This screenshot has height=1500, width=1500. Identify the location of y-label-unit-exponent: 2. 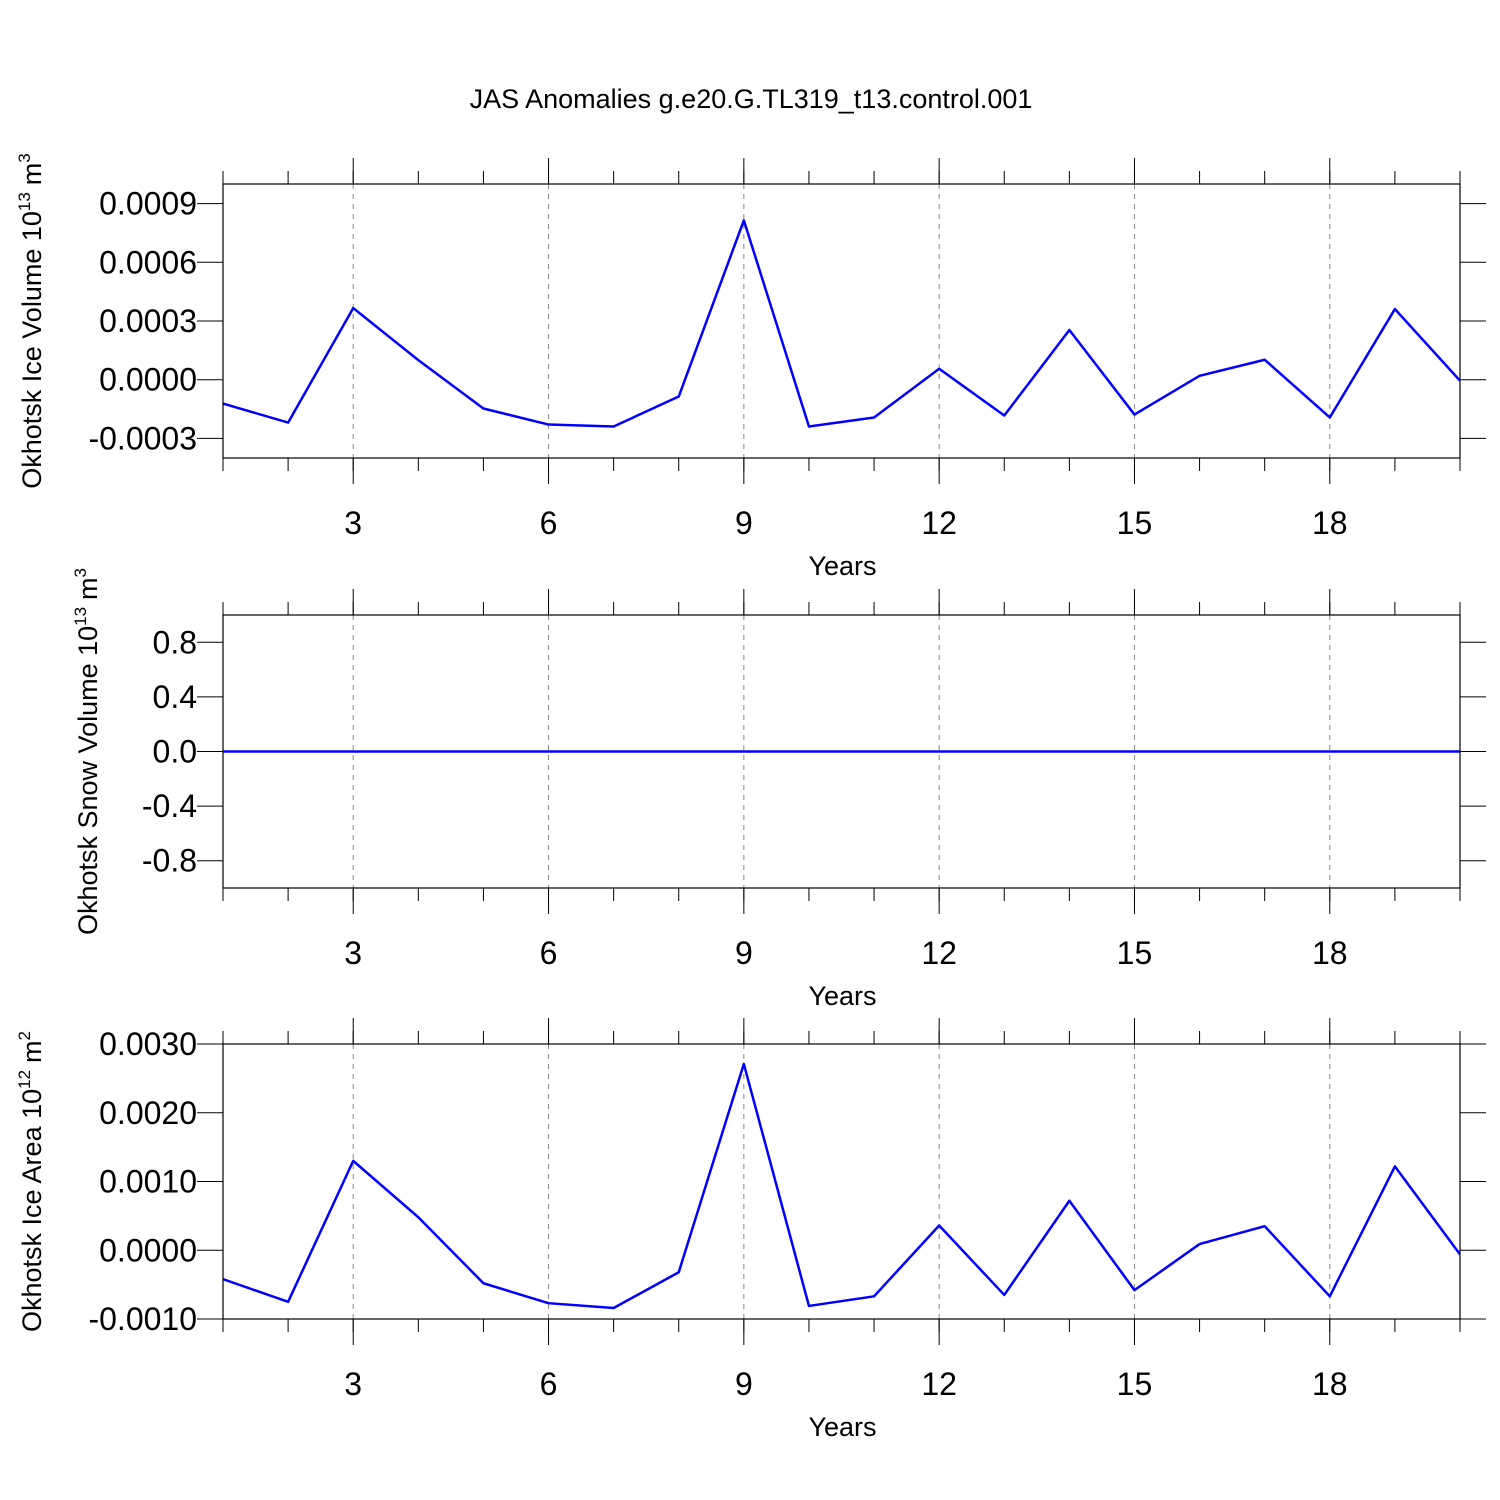
(24, 1035).